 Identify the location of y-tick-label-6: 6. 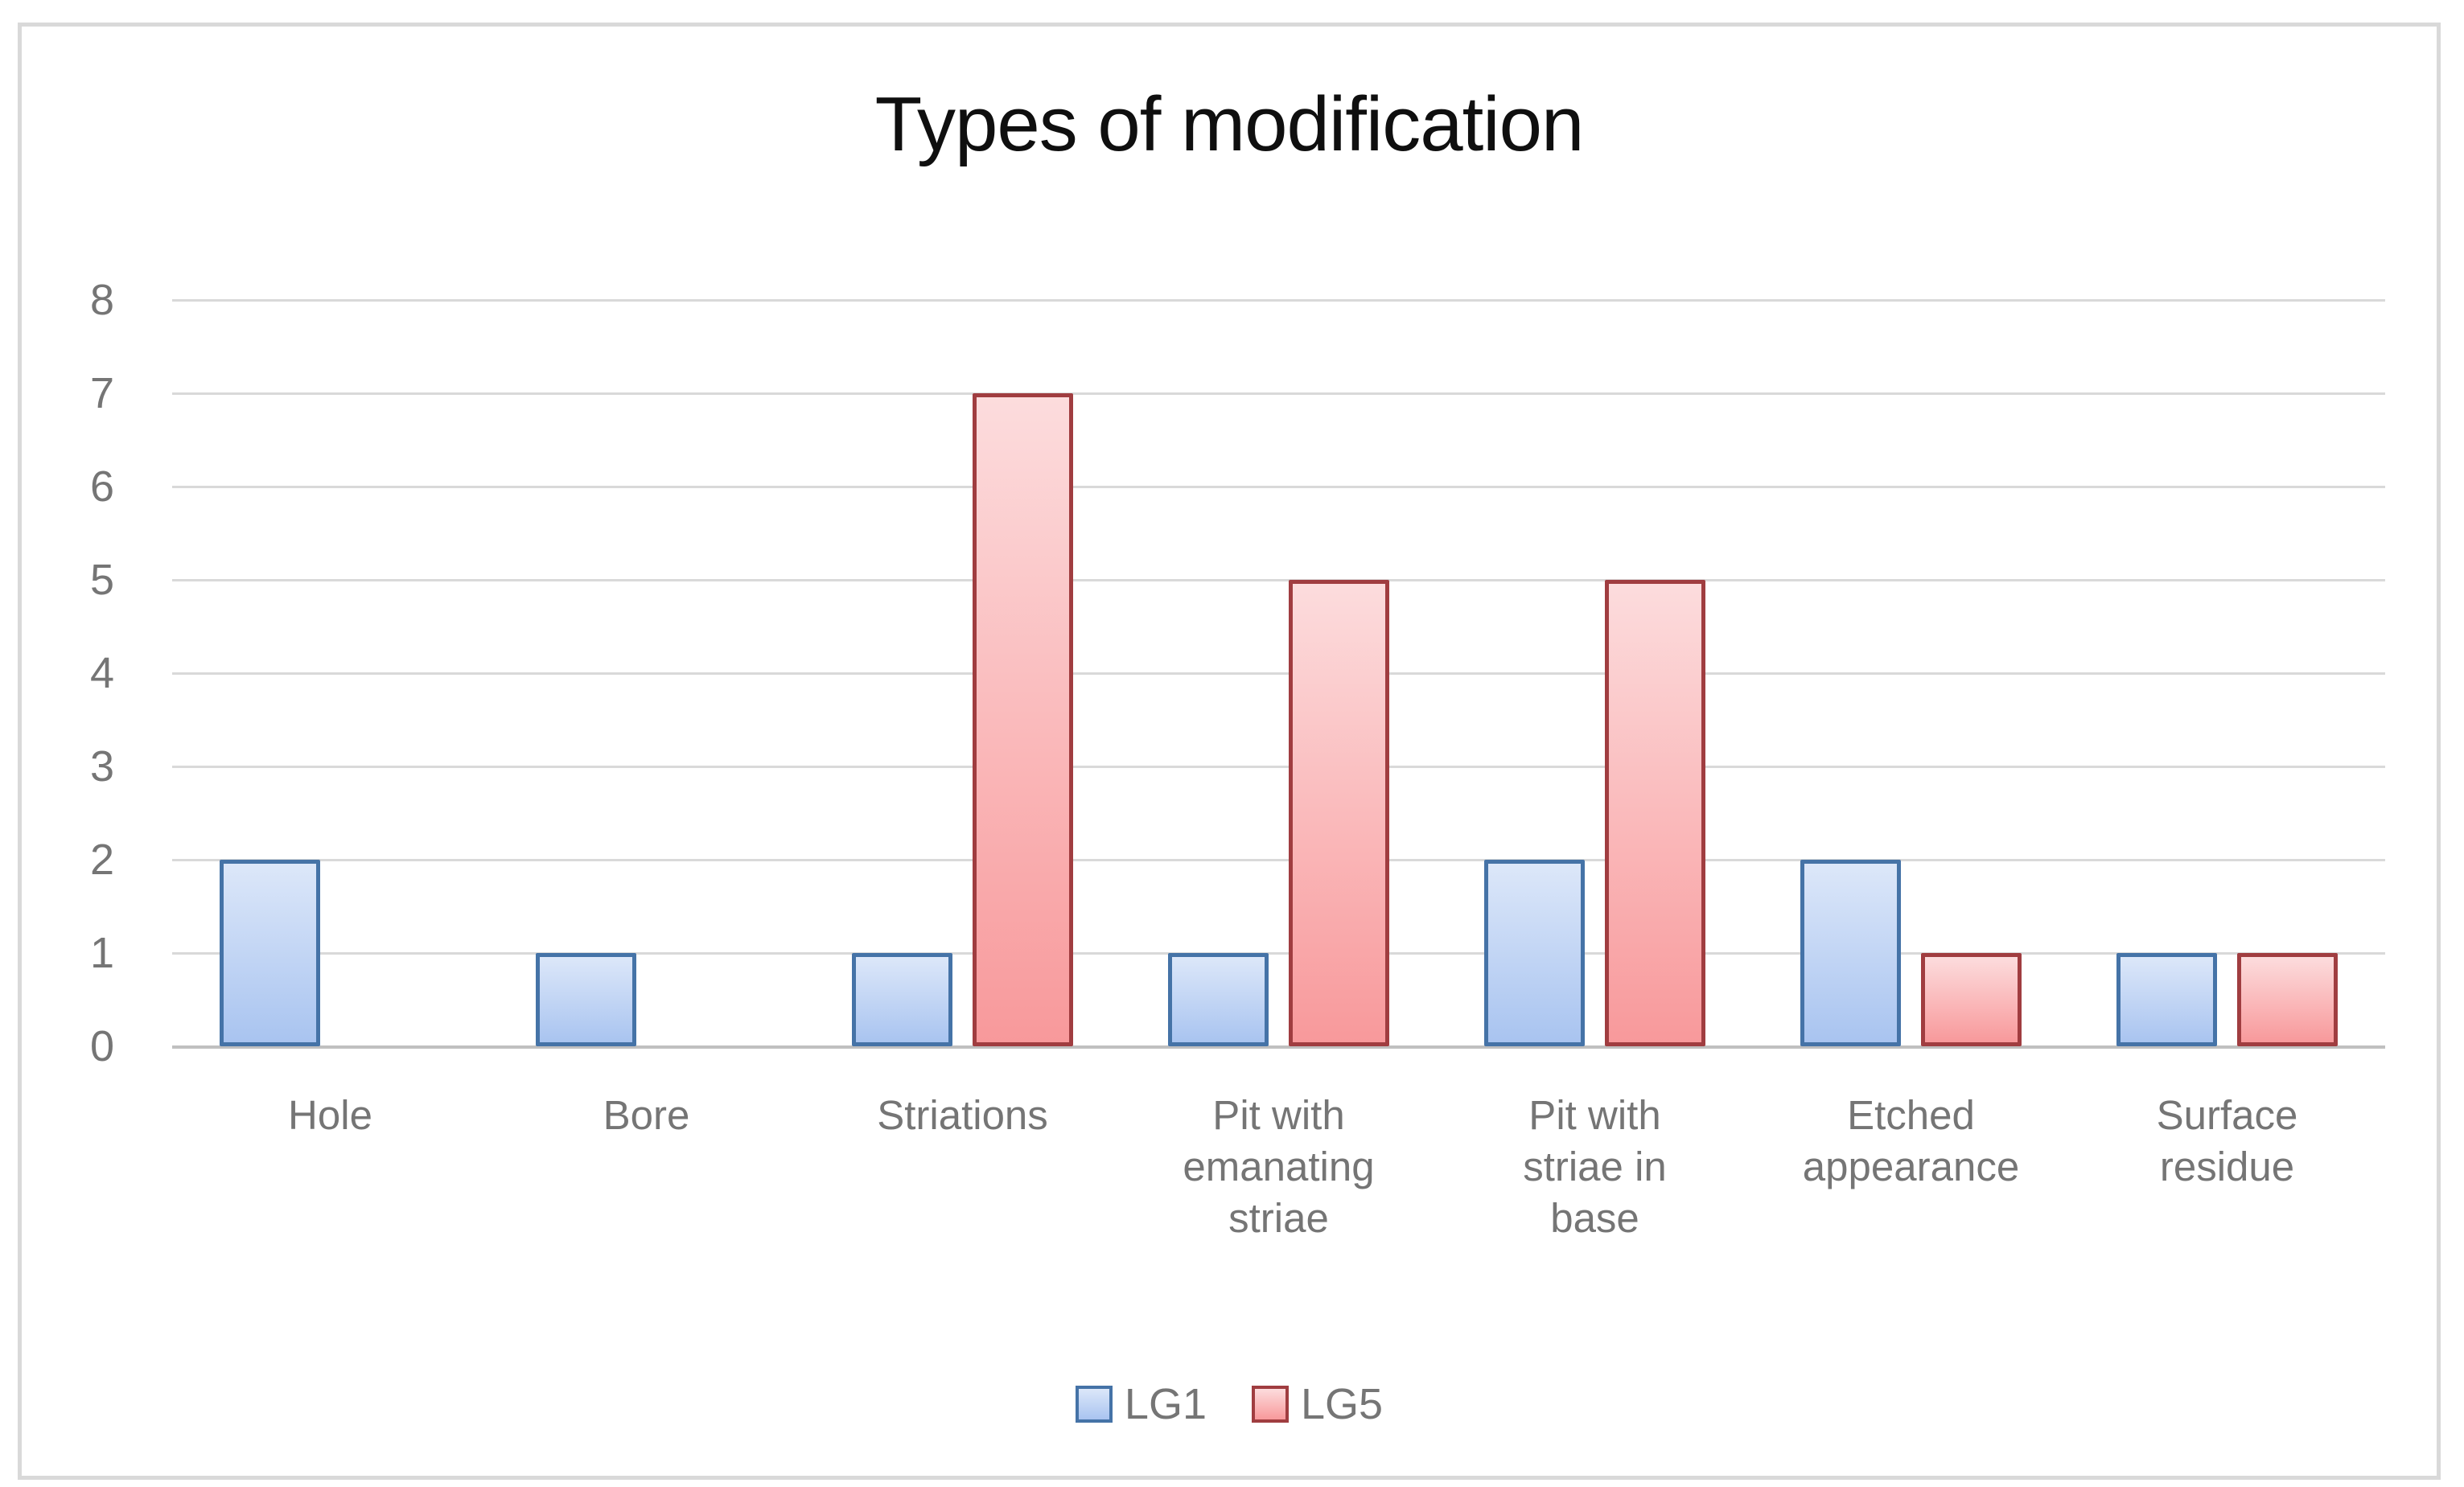
(101, 487).